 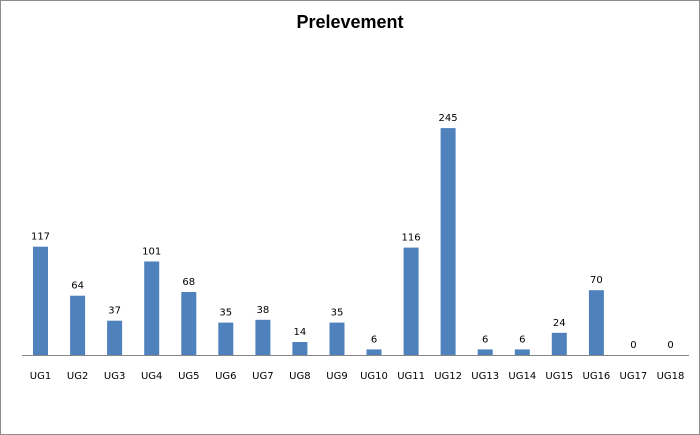 I want to click on bar-UG1, so click(x=40, y=300).